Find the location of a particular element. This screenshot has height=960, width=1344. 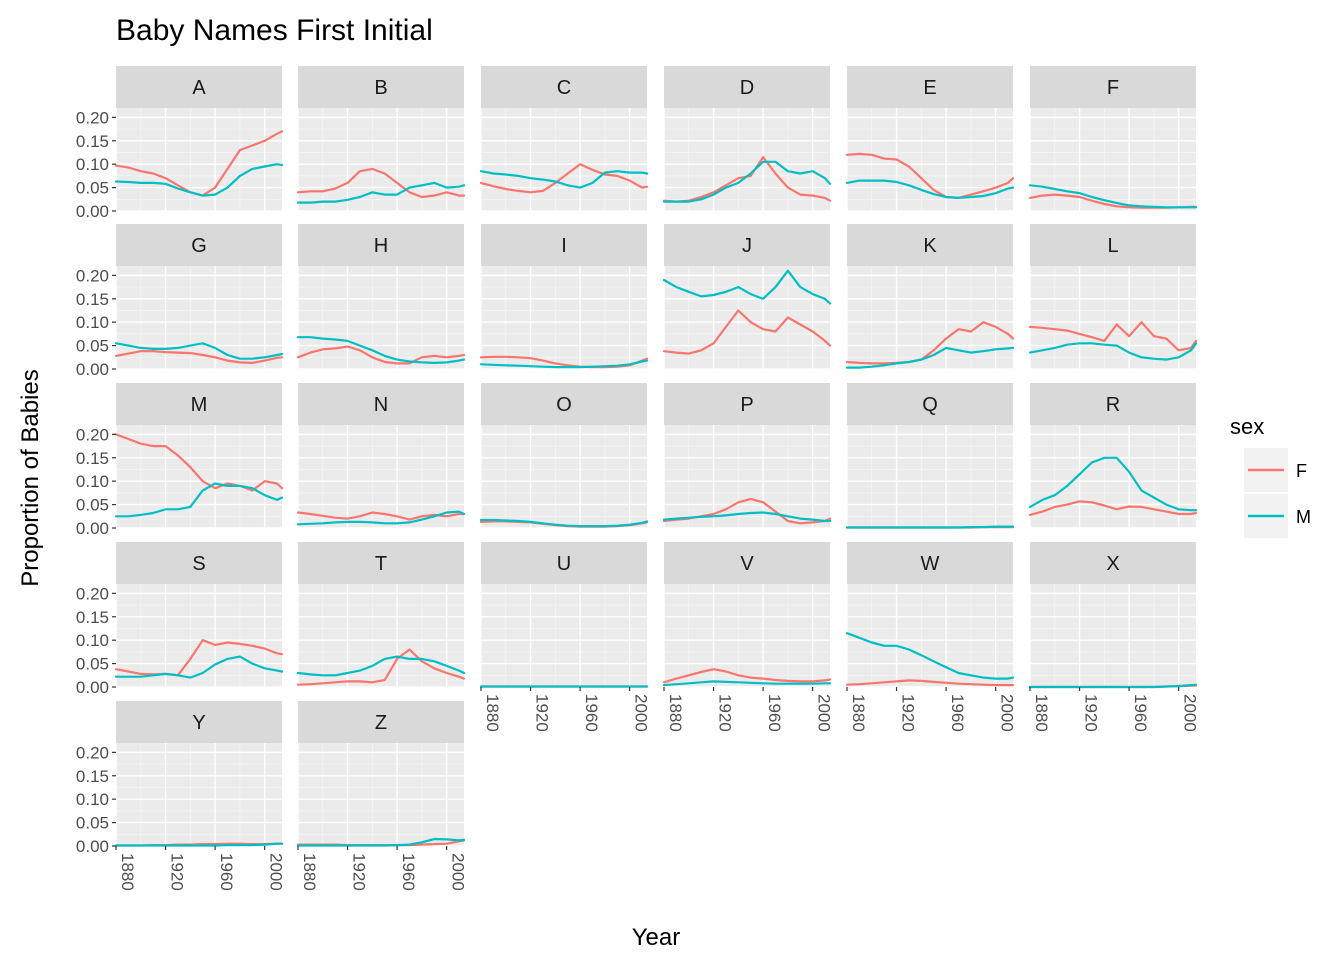

facet-panel-d: D is located at coordinates (747, 139).